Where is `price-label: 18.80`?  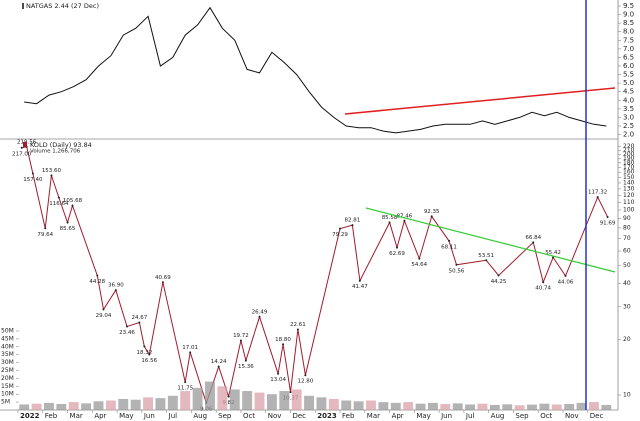
price-label: 18.80 is located at coordinates (283, 340).